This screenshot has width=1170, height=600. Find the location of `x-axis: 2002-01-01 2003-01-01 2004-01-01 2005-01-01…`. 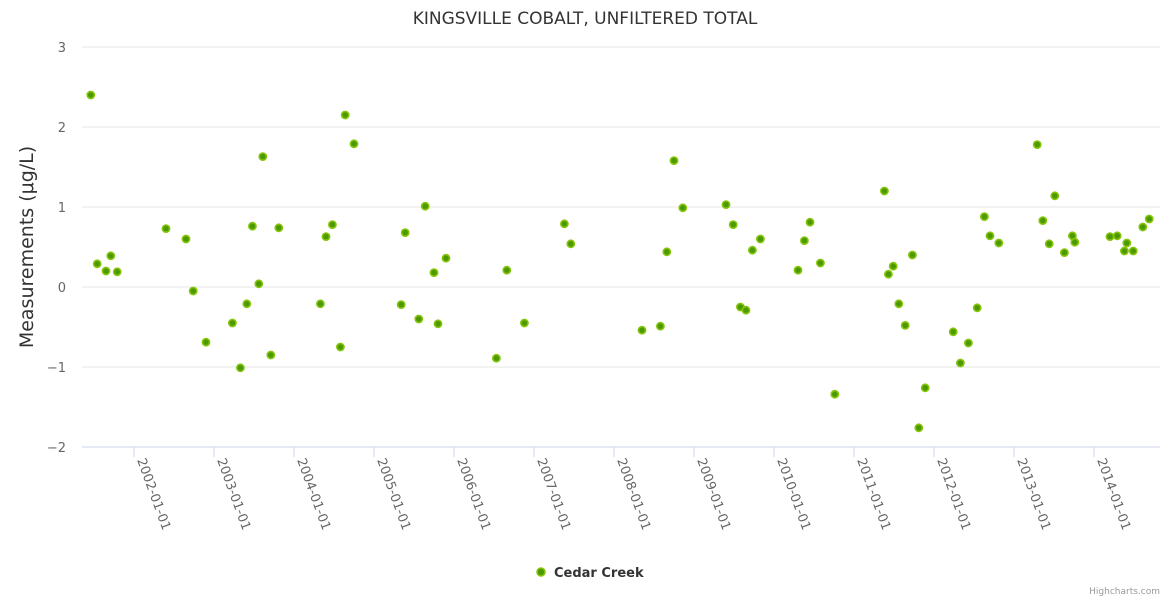

x-axis: 2002-01-01 2003-01-01 2004-01-01 2005-01-01… is located at coordinates (633, 489).